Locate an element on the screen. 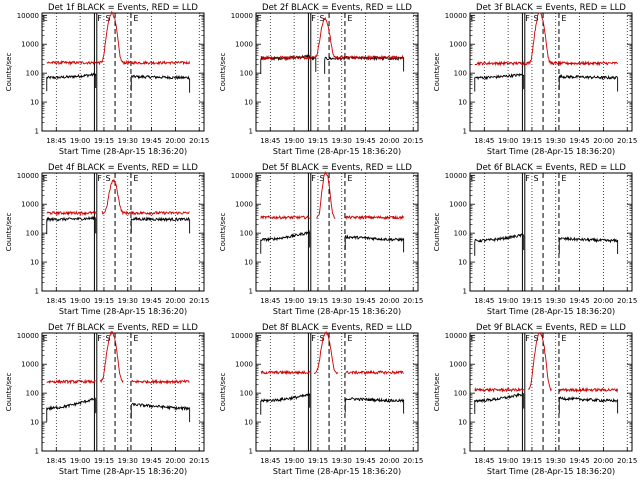  panel-title: Det 9f BLACK = Events, RED = LLD is located at coordinates (551, 328).